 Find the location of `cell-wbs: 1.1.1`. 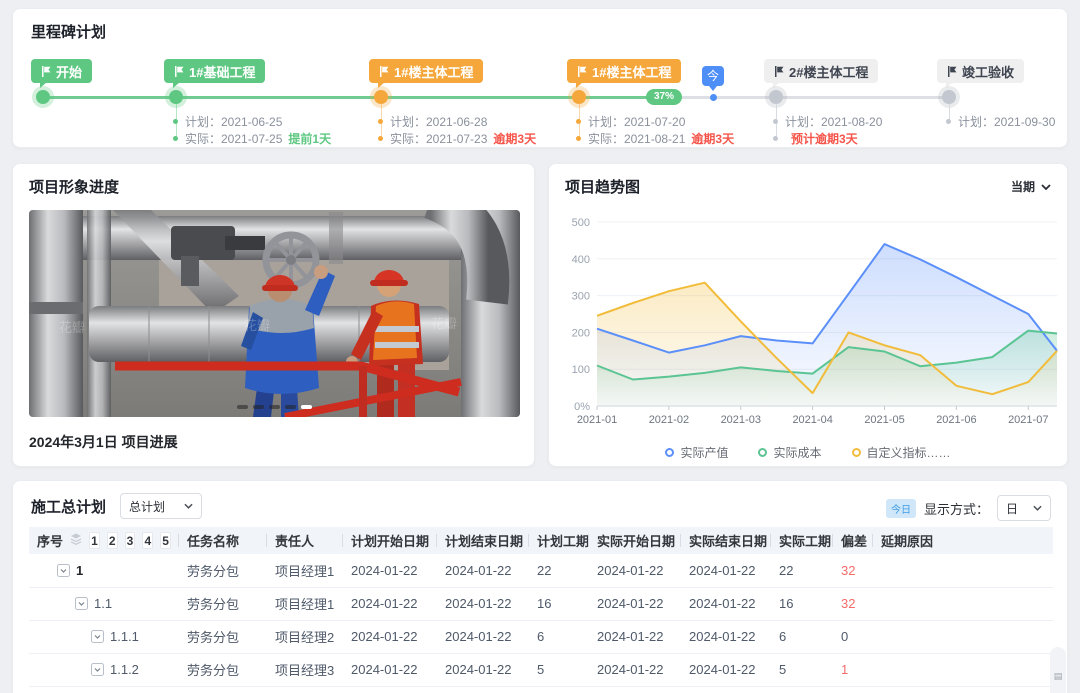

cell-wbs: 1.1.1 is located at coordinates (104, 637).